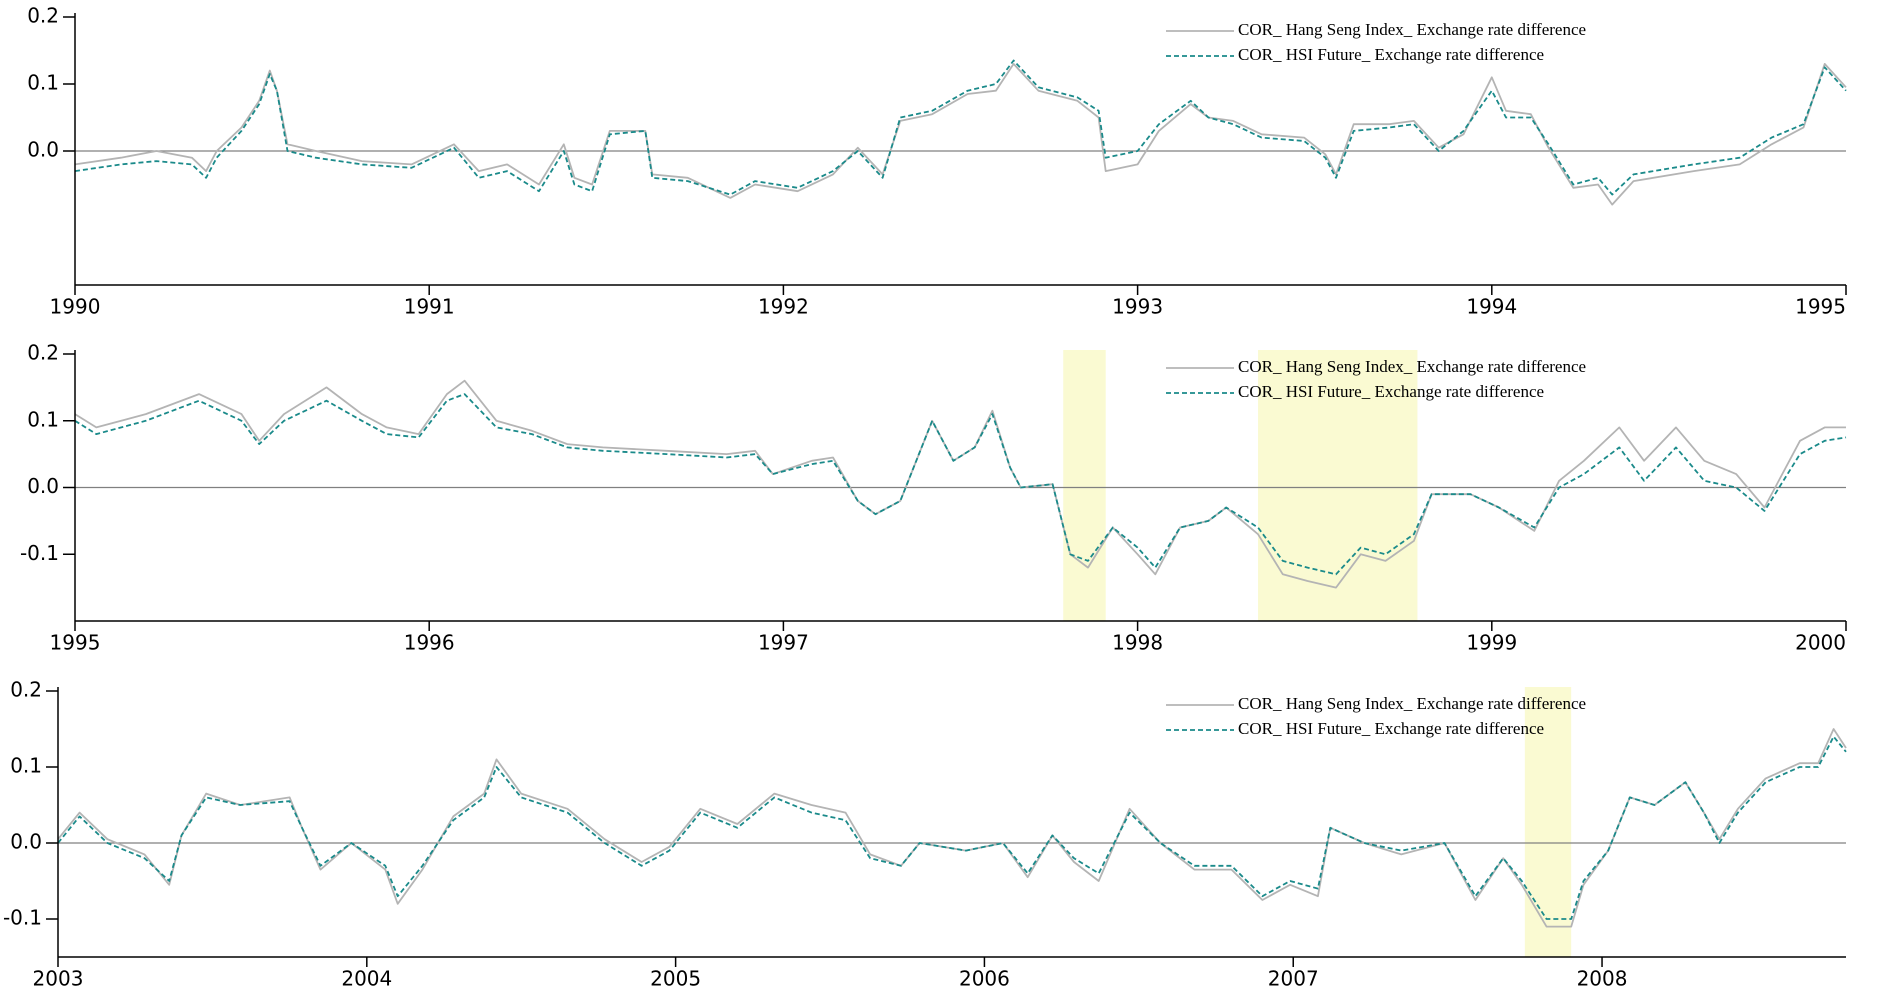 Image resolution: width=1886 pixels, height=992 pixels. What do you see at coordinates (366, 979) in the screenshot?
I see `x-tick-label: 2004` at bounding box center [366, 979].